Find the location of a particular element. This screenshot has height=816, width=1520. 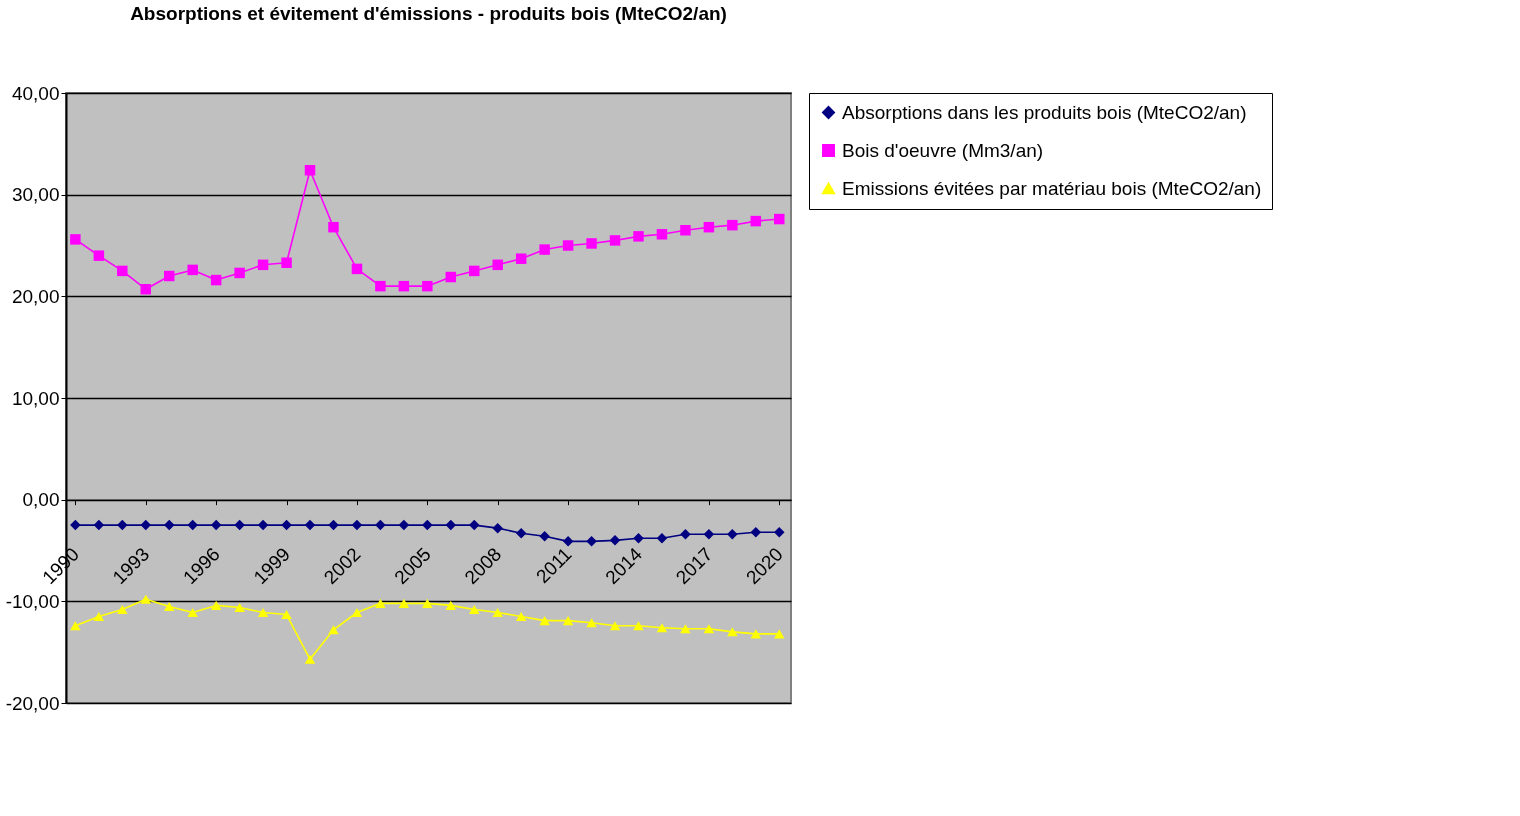

chart-title: Absorptions et évitement d'émissions - produits bois (MteCO2/an) is located at coordinates (428, 13).